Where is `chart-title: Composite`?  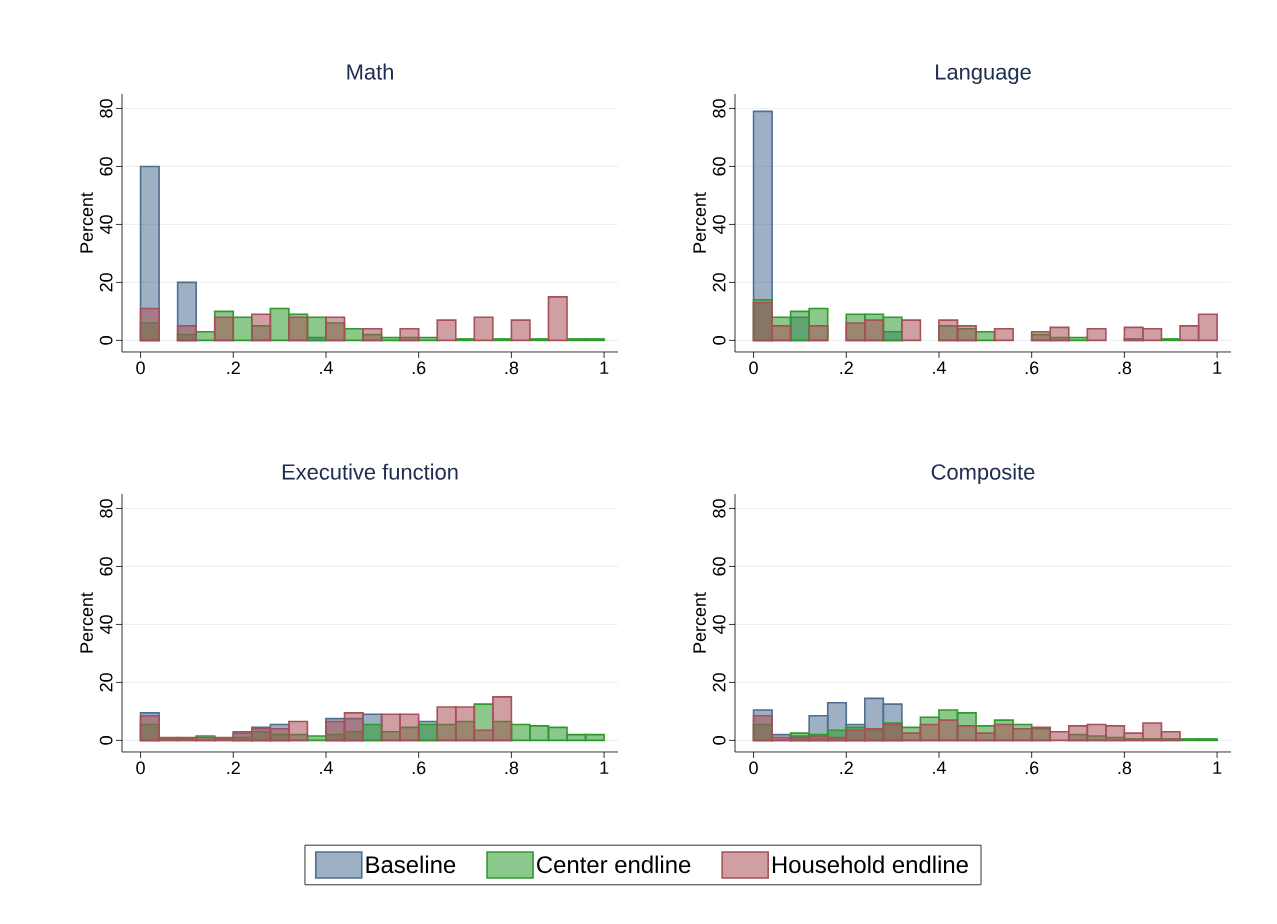
chart-title: Composite is located at coordinates (983, 474).